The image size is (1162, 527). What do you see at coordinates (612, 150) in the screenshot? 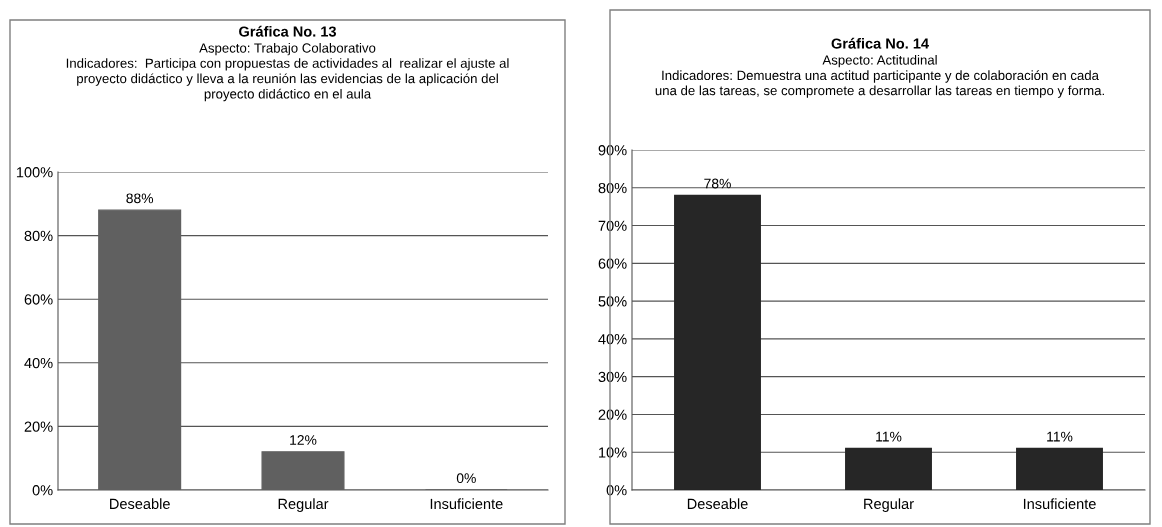
I see `y-tick-label: 90%` at bounding box center [612, 150].